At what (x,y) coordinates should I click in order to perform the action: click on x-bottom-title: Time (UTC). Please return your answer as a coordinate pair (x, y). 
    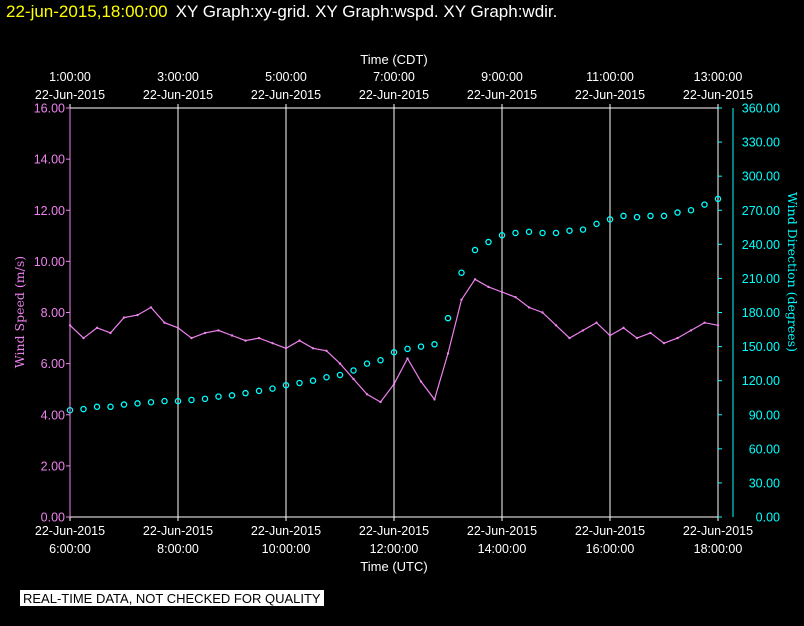
    Looking at the image, I should click on (393, 566).